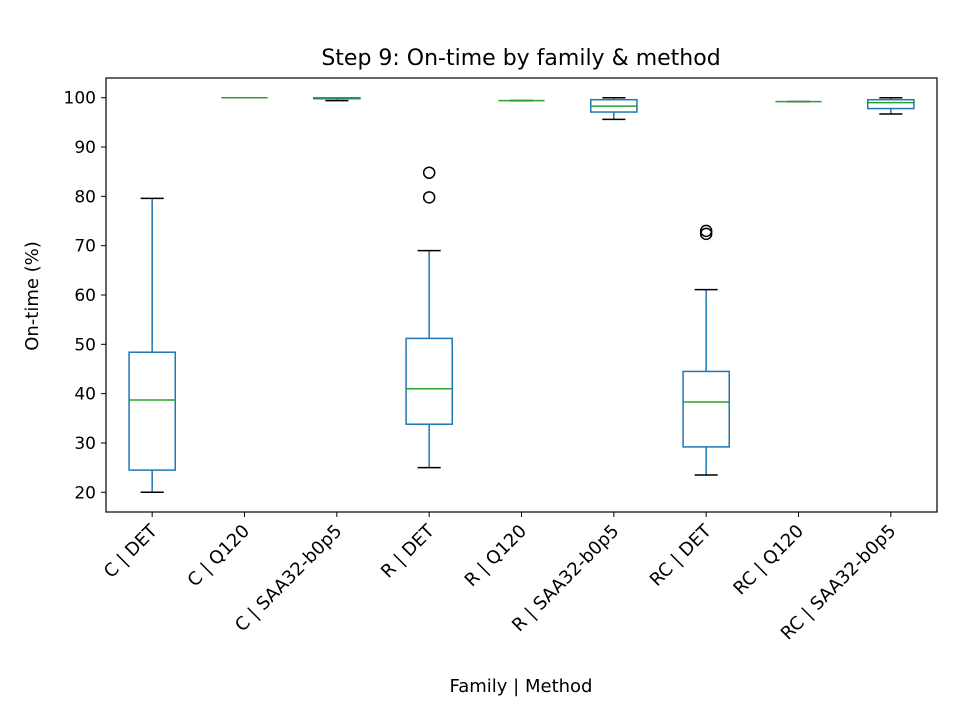 The width and height of the screenshot is (960, 720). I want to click on x-tick-label: R | Q120, so click(496, 556).